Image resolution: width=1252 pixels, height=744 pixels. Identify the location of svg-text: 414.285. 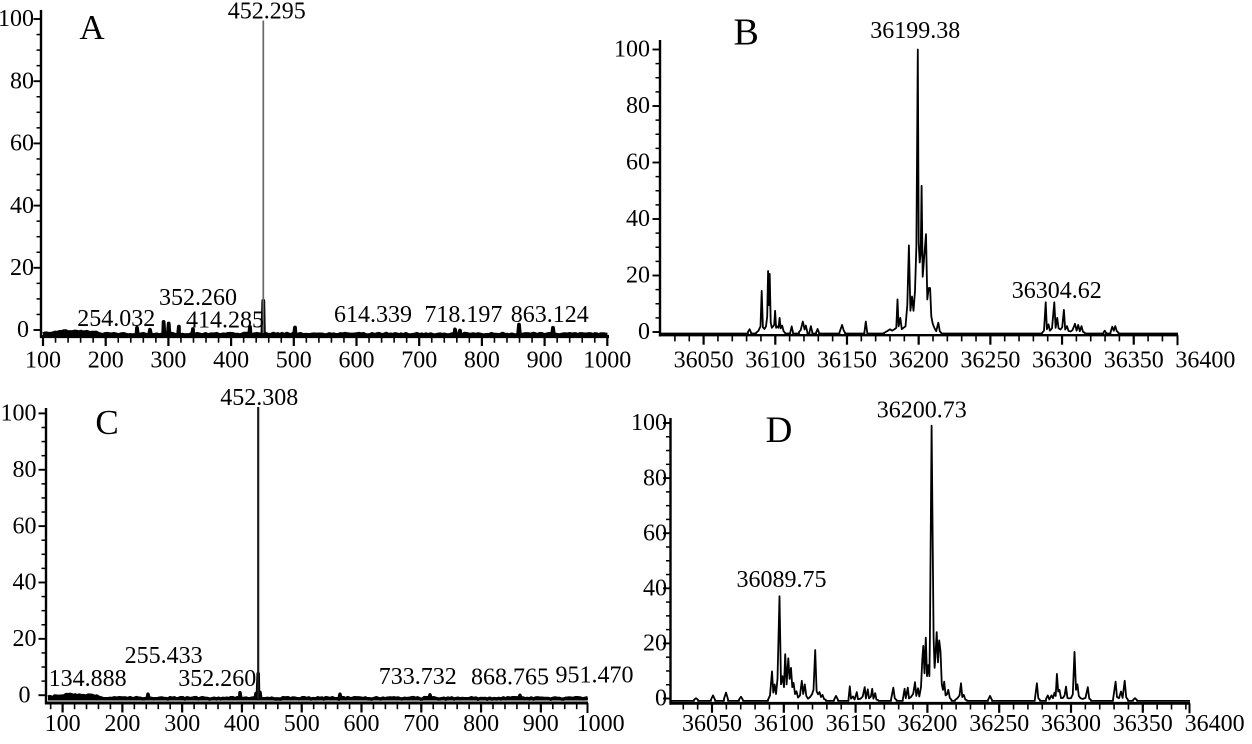
(225, 320).